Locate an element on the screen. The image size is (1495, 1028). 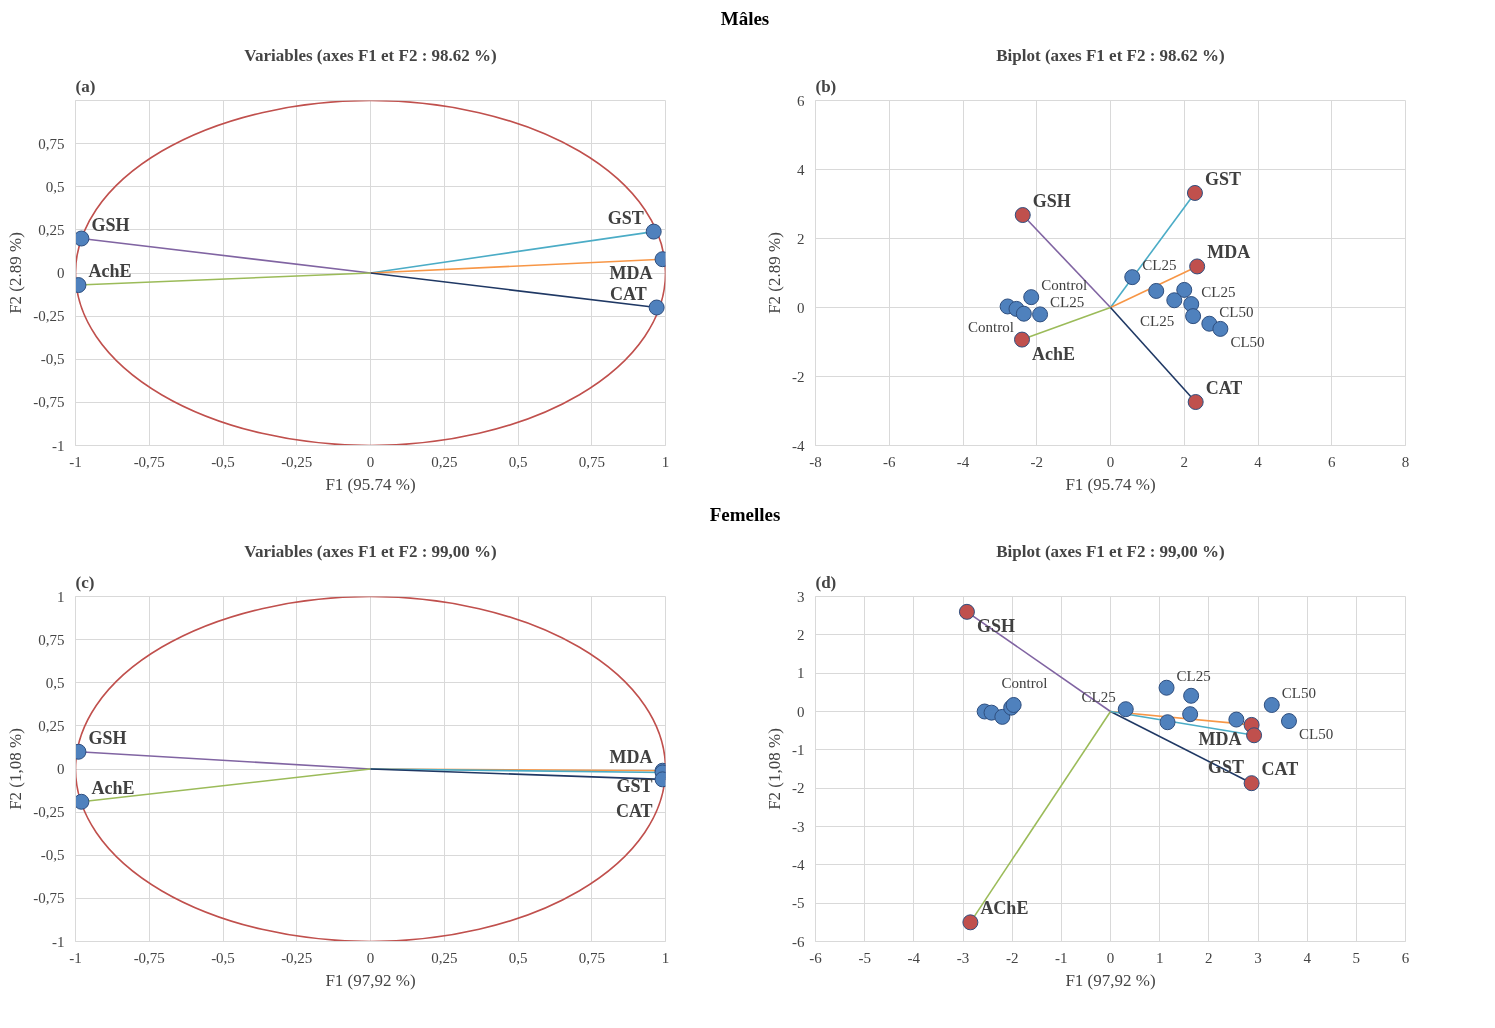
chart-title: Variables (axes F1 et F2 : 99,00 %) is located at coordinates (370, 551).